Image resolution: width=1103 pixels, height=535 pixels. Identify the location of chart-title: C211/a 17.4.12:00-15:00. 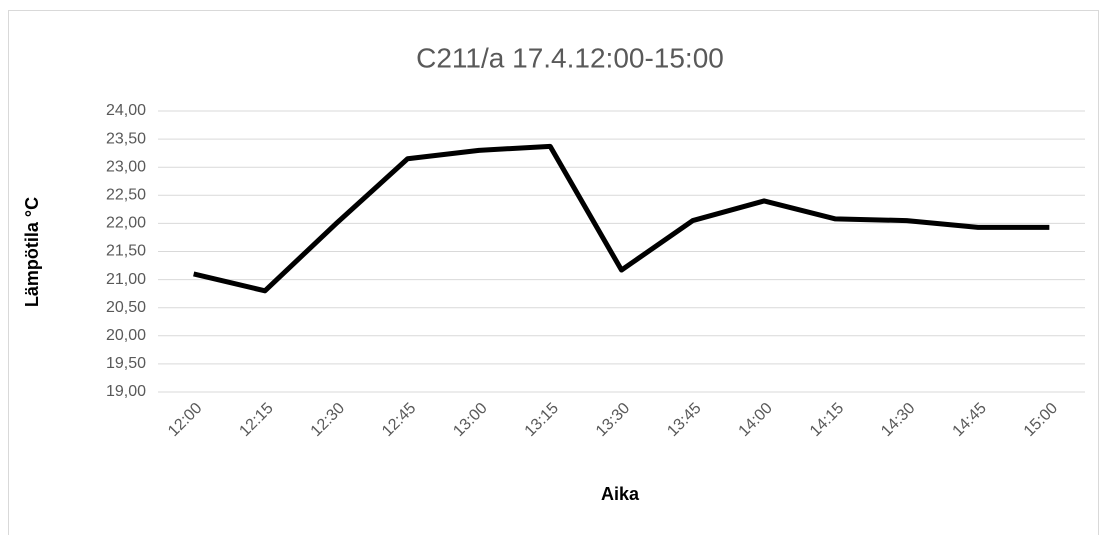
(570, 57).